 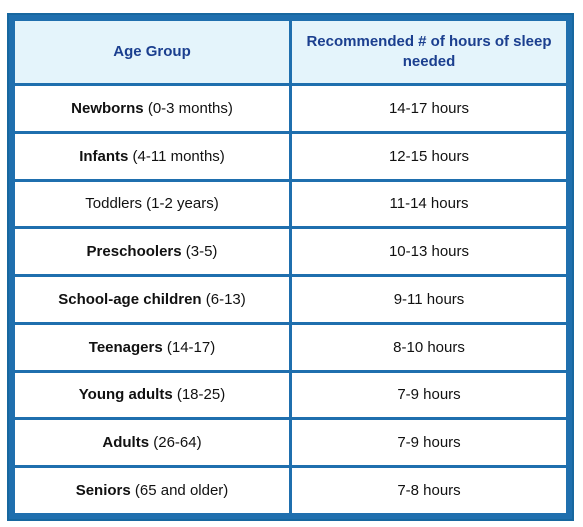 I want to click on age-group-name: Teenagers, so click(x=125, y=347).